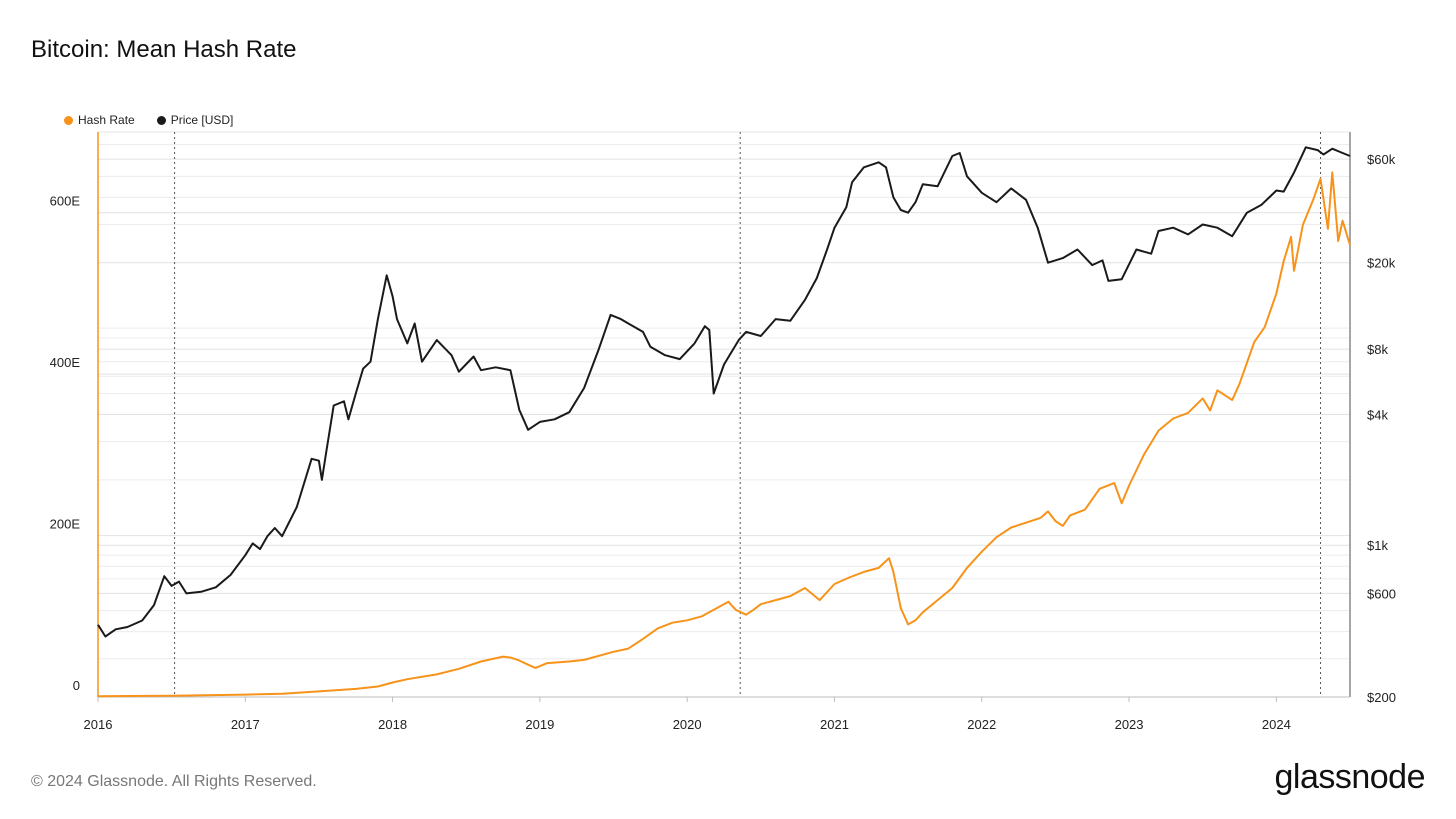  I want to click on y-left-tick-label: 600E, so click(65, 201).